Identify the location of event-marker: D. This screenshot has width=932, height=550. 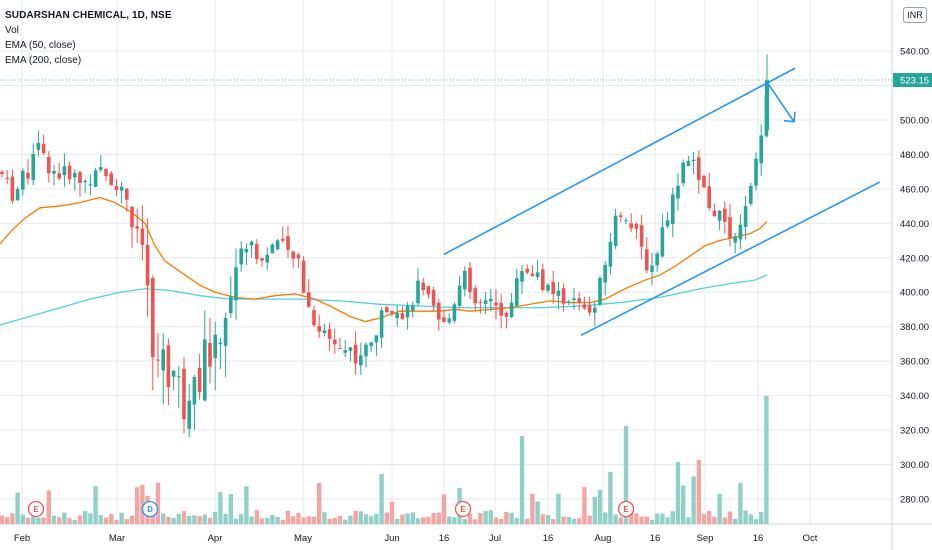
(150, 509).